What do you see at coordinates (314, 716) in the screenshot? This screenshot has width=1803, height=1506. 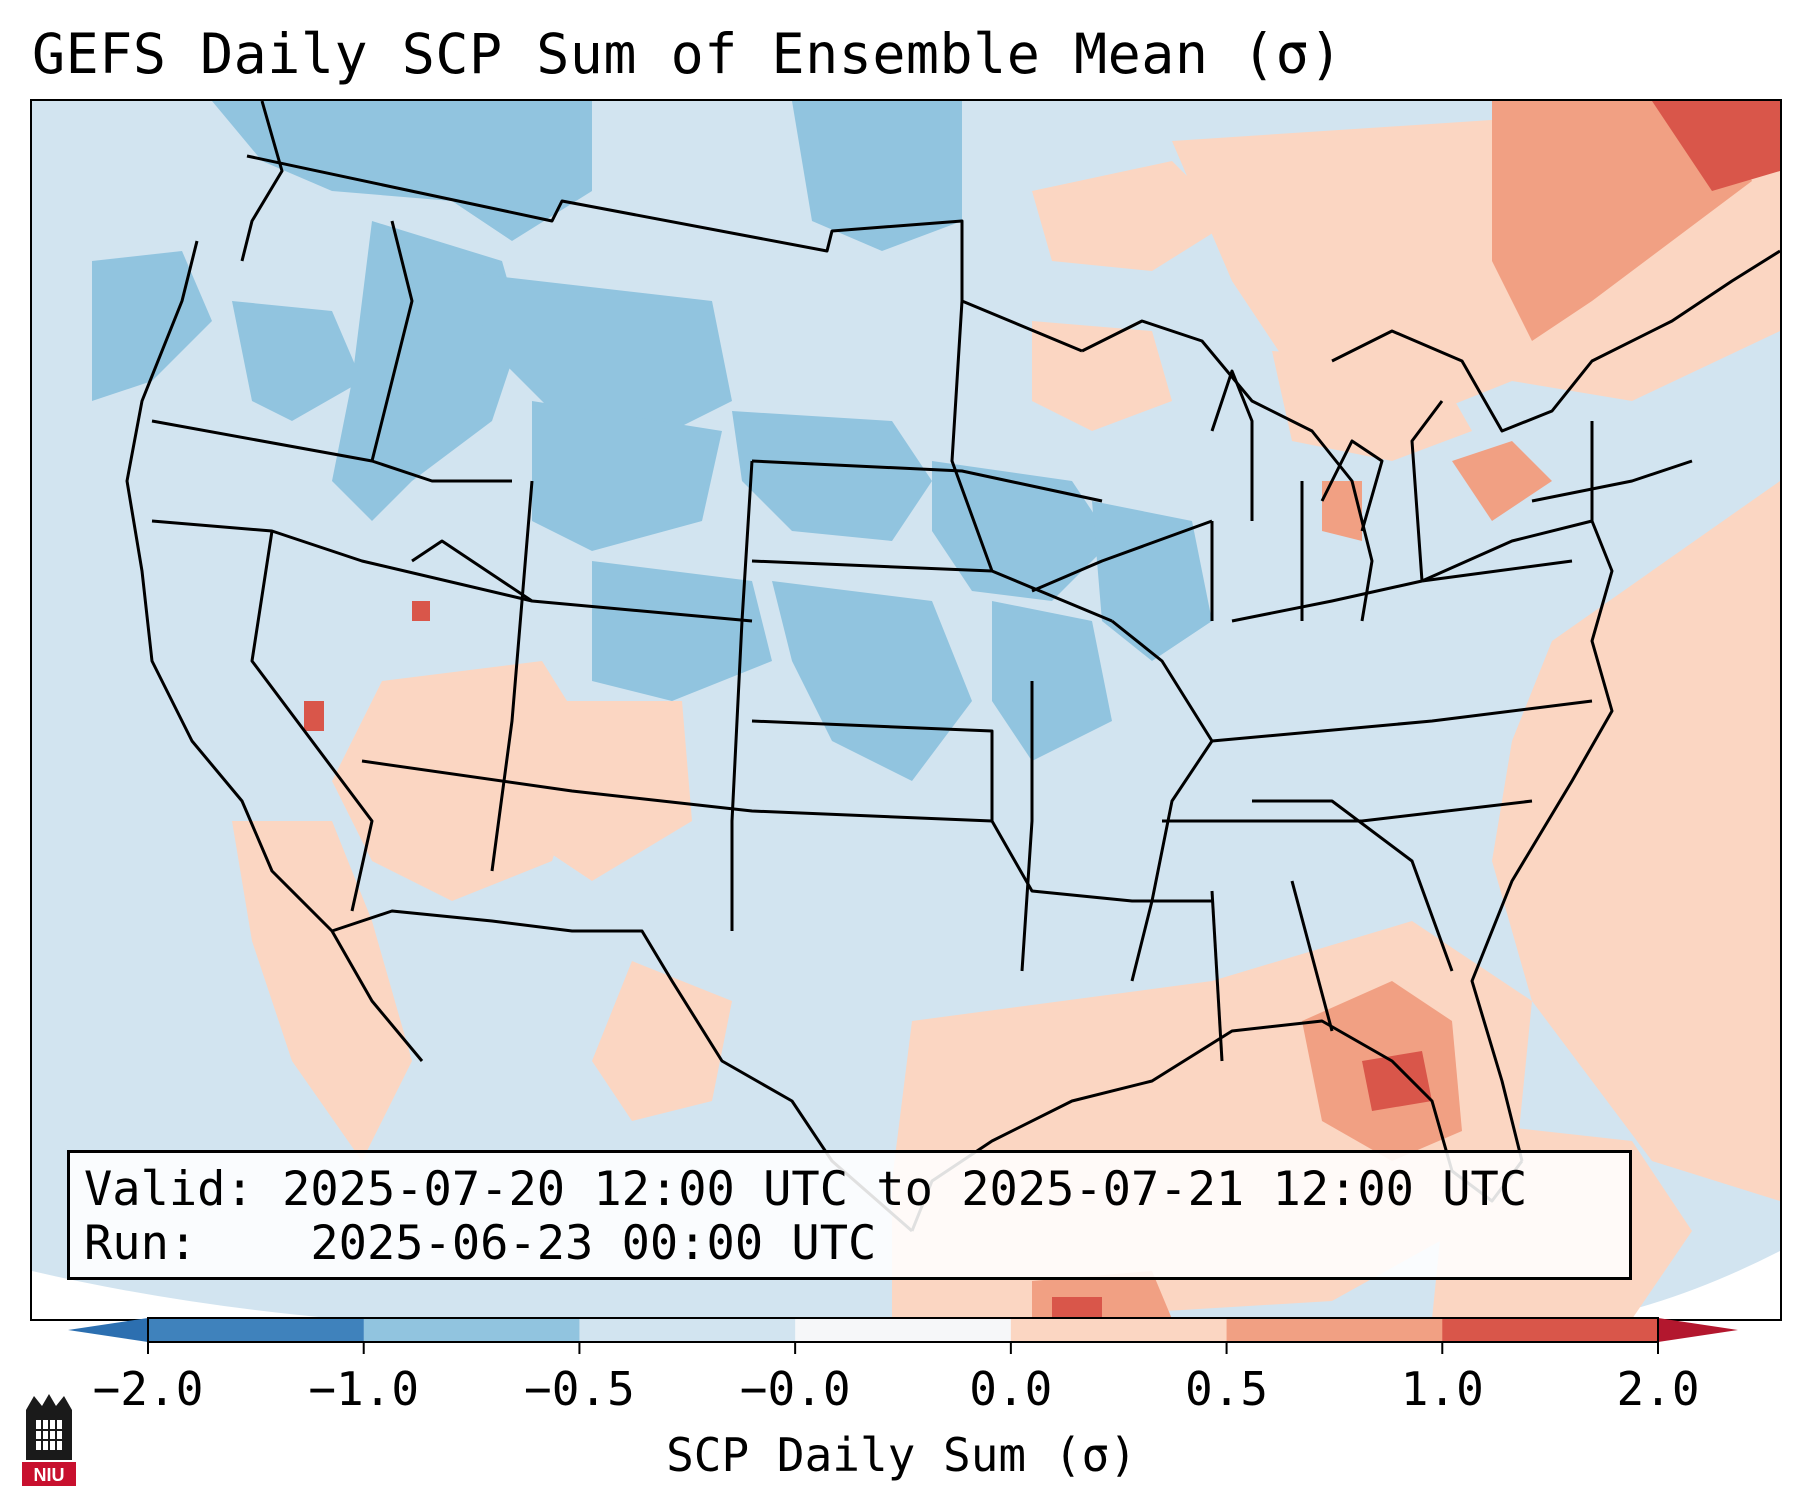 I see `patch-nevada-max` at bounding box center [314, 716].